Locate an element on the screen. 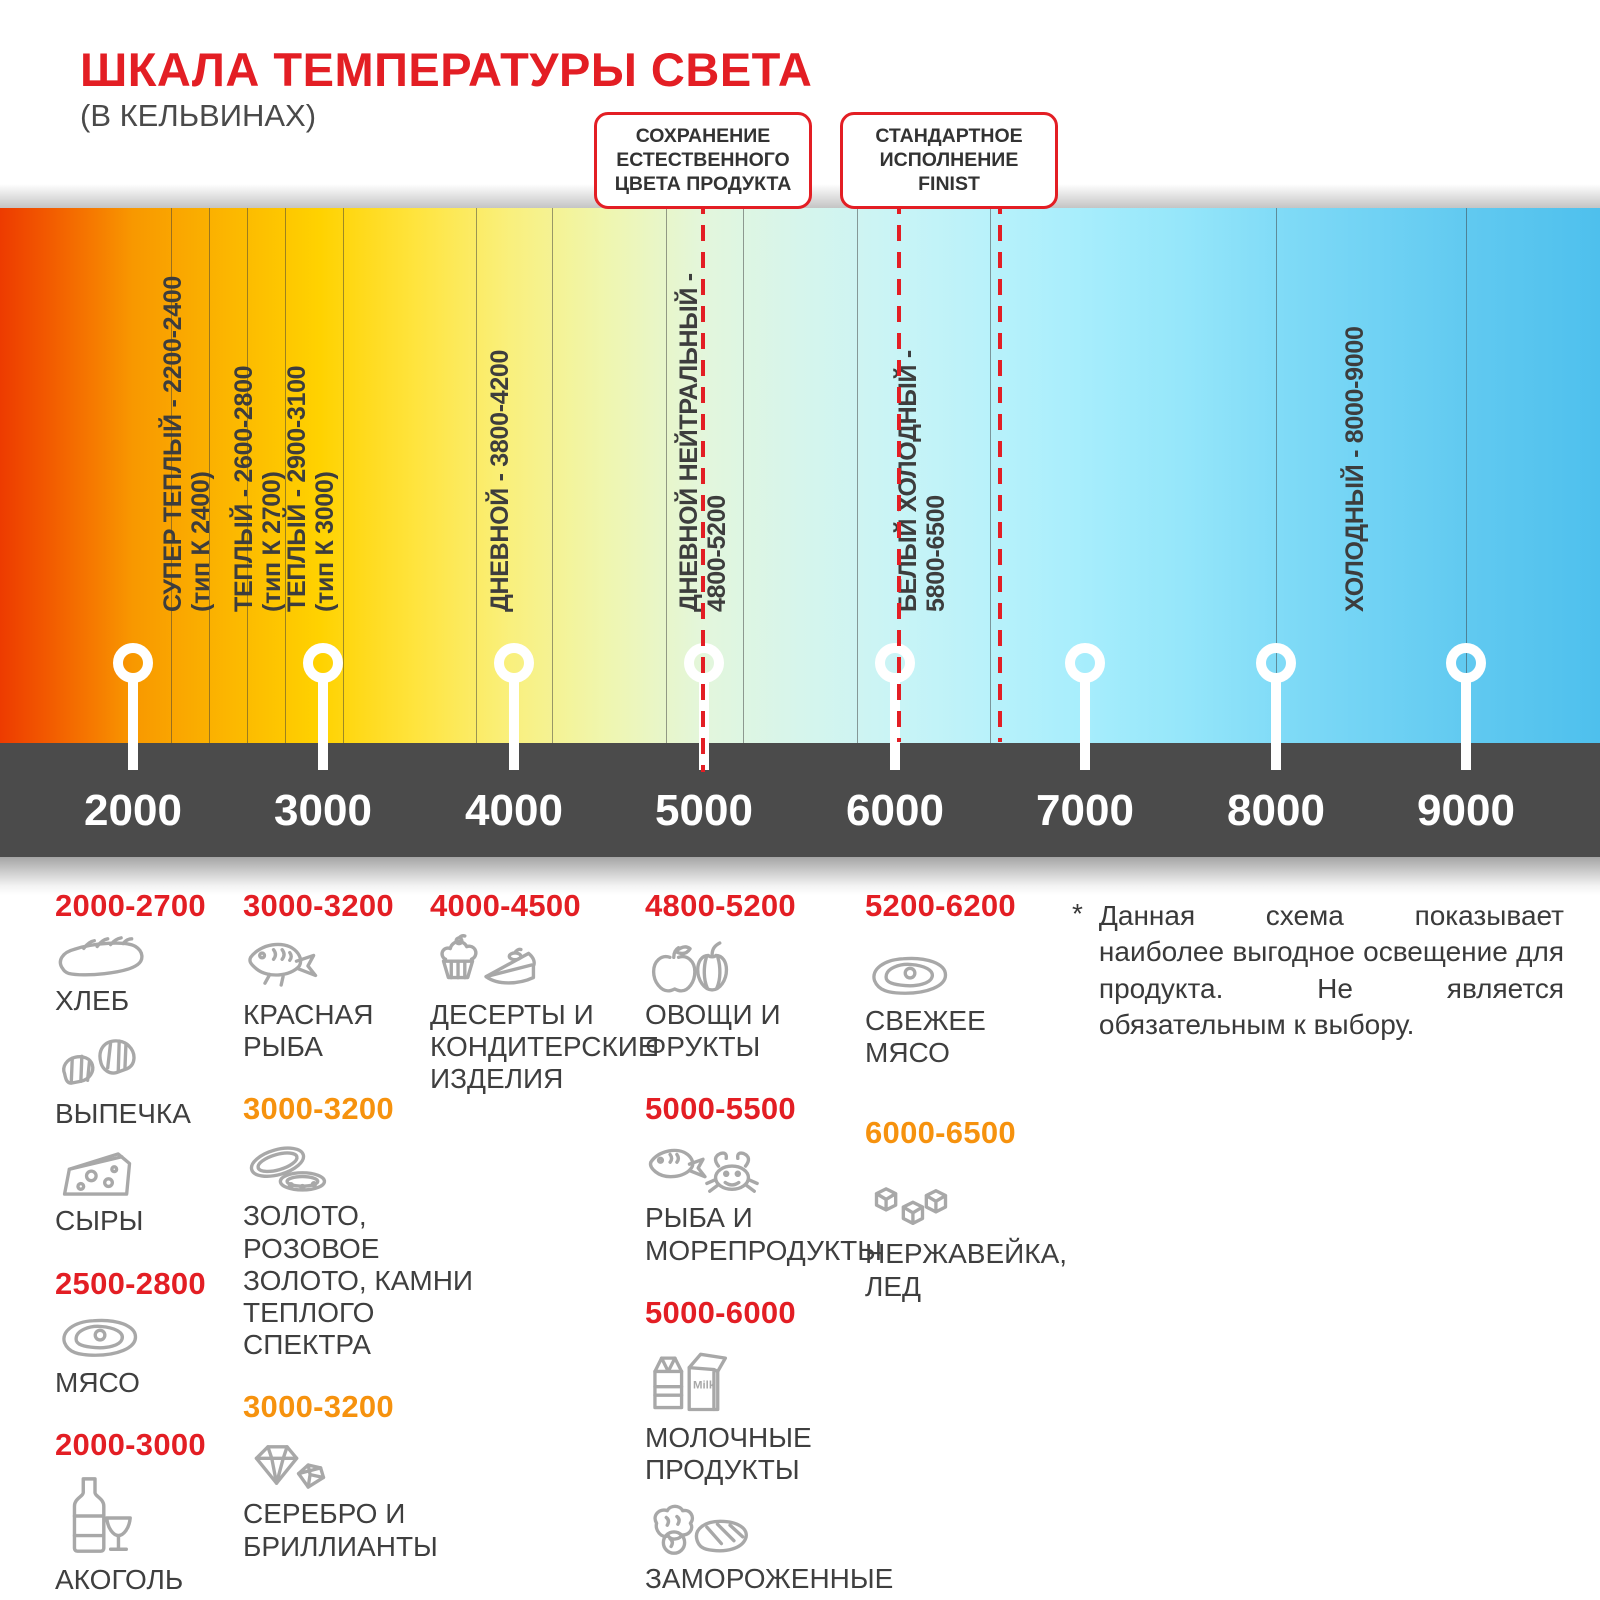 The image size is (1600, 1600). axis-bar is located at coordinates (800, 800).